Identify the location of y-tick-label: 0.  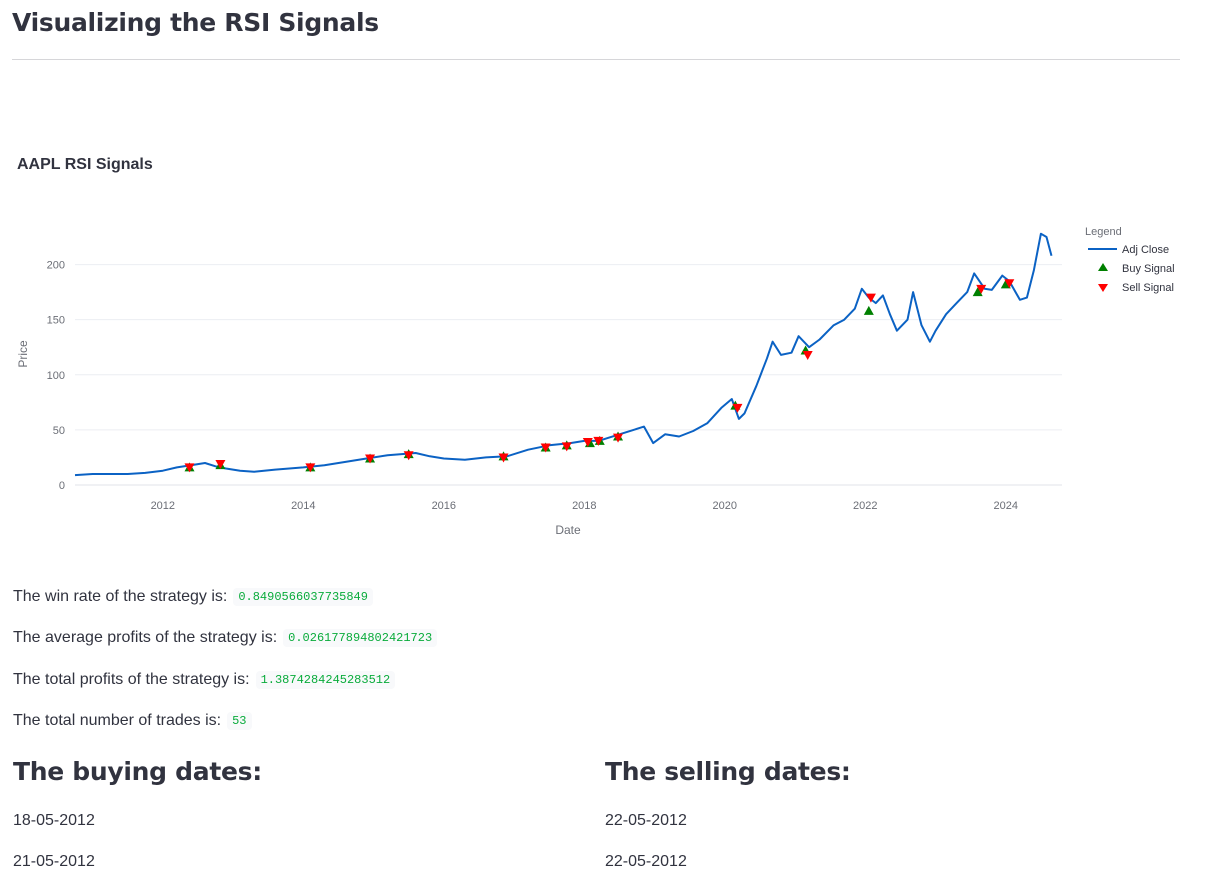
(62, 486).